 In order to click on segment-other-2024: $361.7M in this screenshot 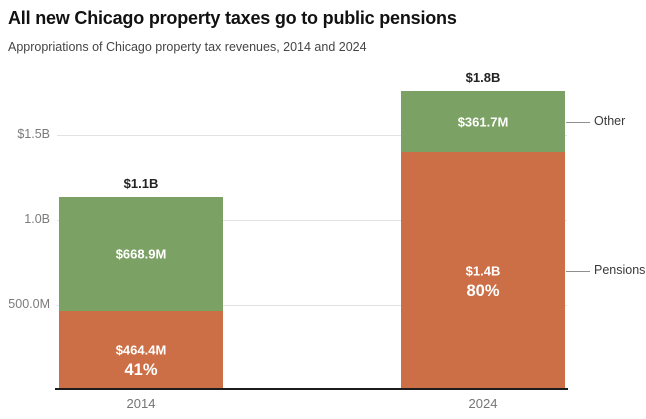, I will do `click(483, 122)`.